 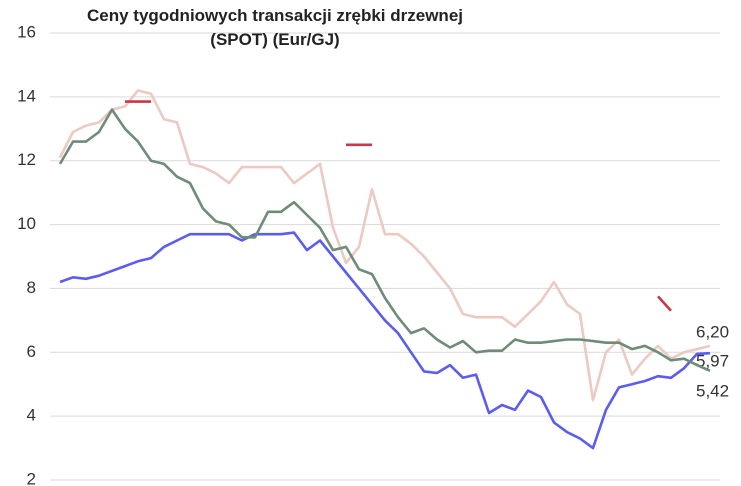 I want to click on y-tick-label: 10, so click(x=26, y=223).